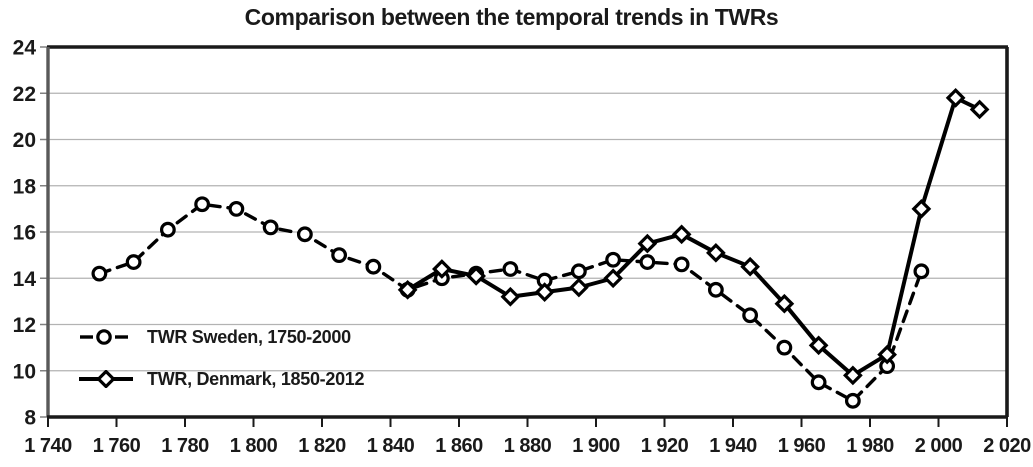 This screenshot has height=467, width=1033. I want to click on x-tick-label: 2 020, so click(1007, 446).